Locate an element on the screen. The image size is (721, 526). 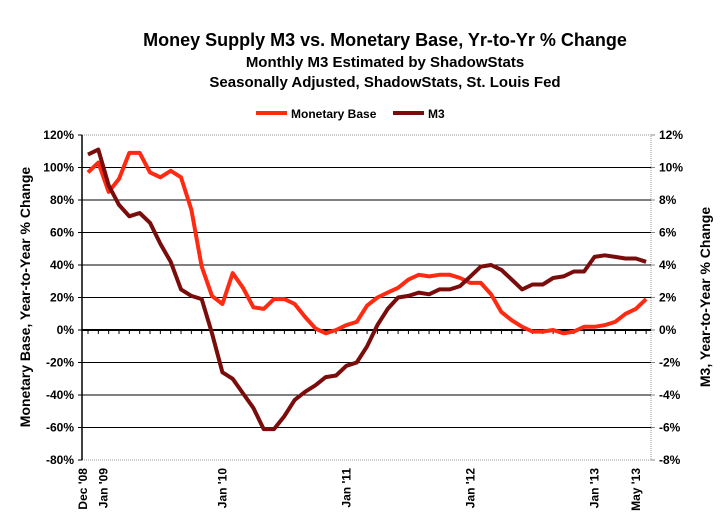
y-tick-label-right: 10% is located at coordinates (671, 168).